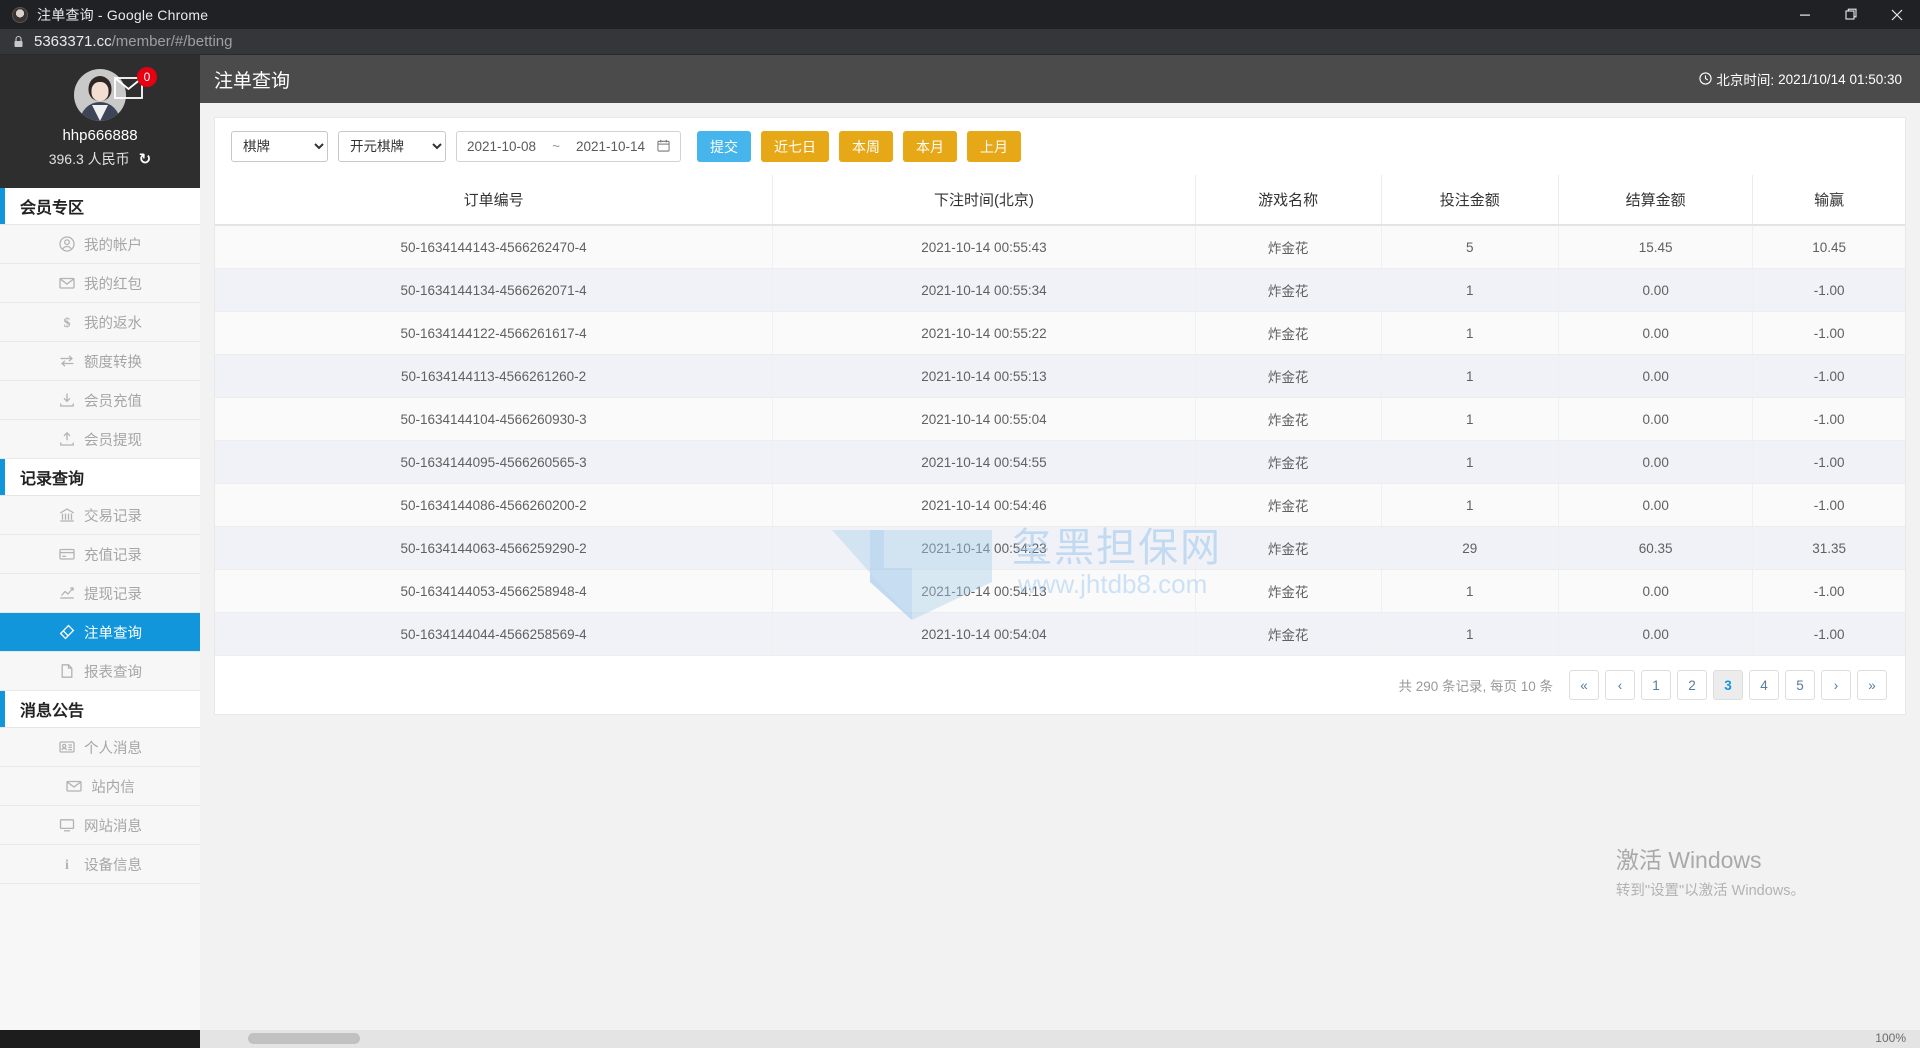 The image size is (1920, 1048). I want to click on sidebar-item-1-3: $ 我的返水, so click(100, 322).